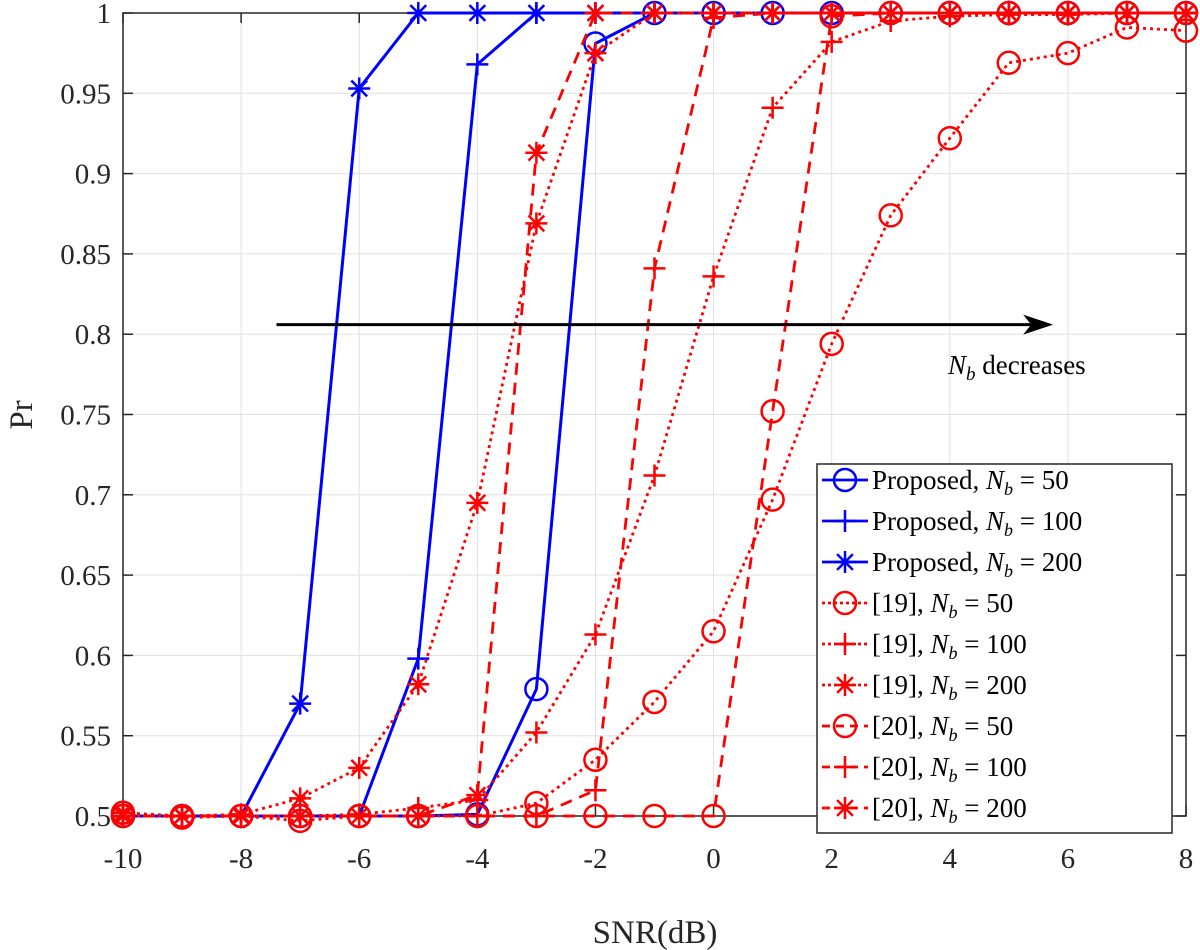 Image resolution: width=1200 pixels, height=950 pixels. What do you see at coordinates (992, 644) in the screenshot?
I see `legend-label-part: = 100` at bounding box center [992, 644].